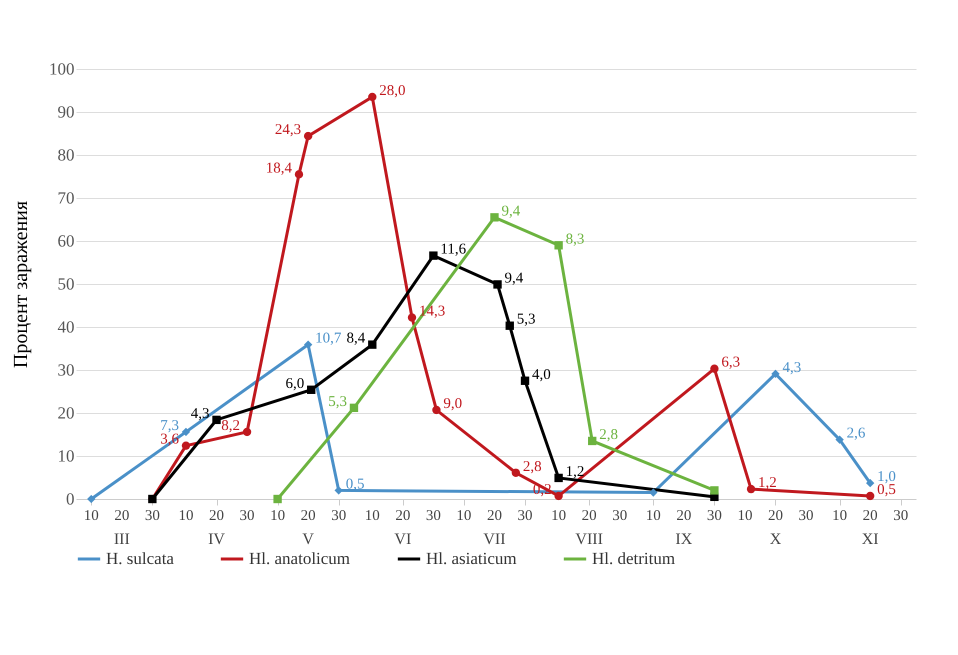 The height and width of the screenshot is (655, 958). I want to click on annotation: 4,0, so click(541, 374).